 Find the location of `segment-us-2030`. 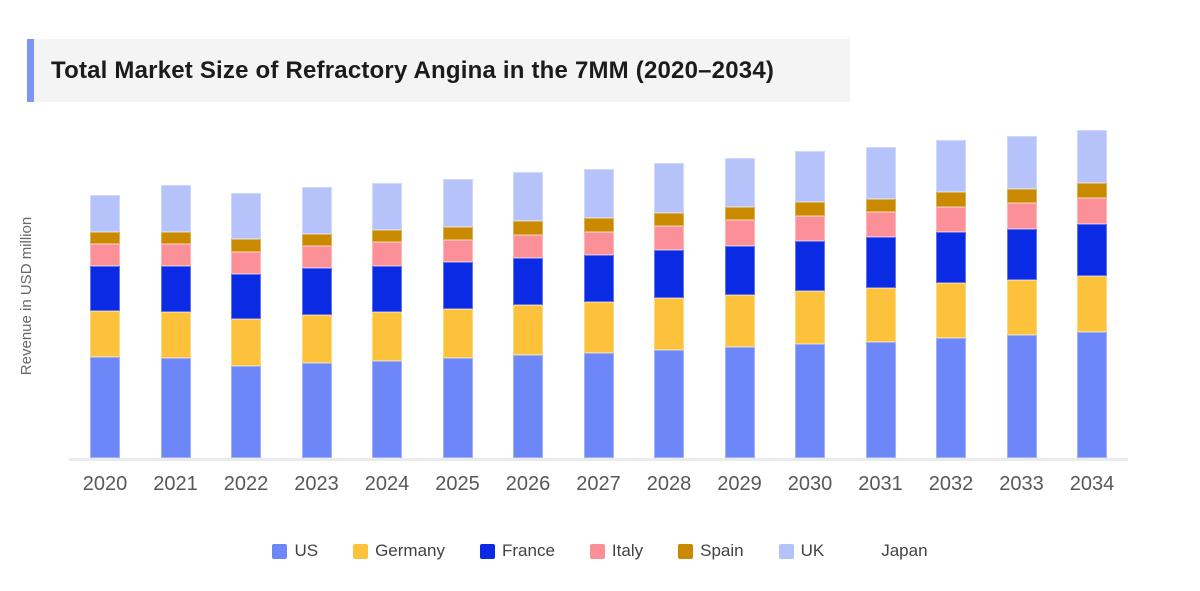

segment-us-2030 is located at coordinates (810, 401).